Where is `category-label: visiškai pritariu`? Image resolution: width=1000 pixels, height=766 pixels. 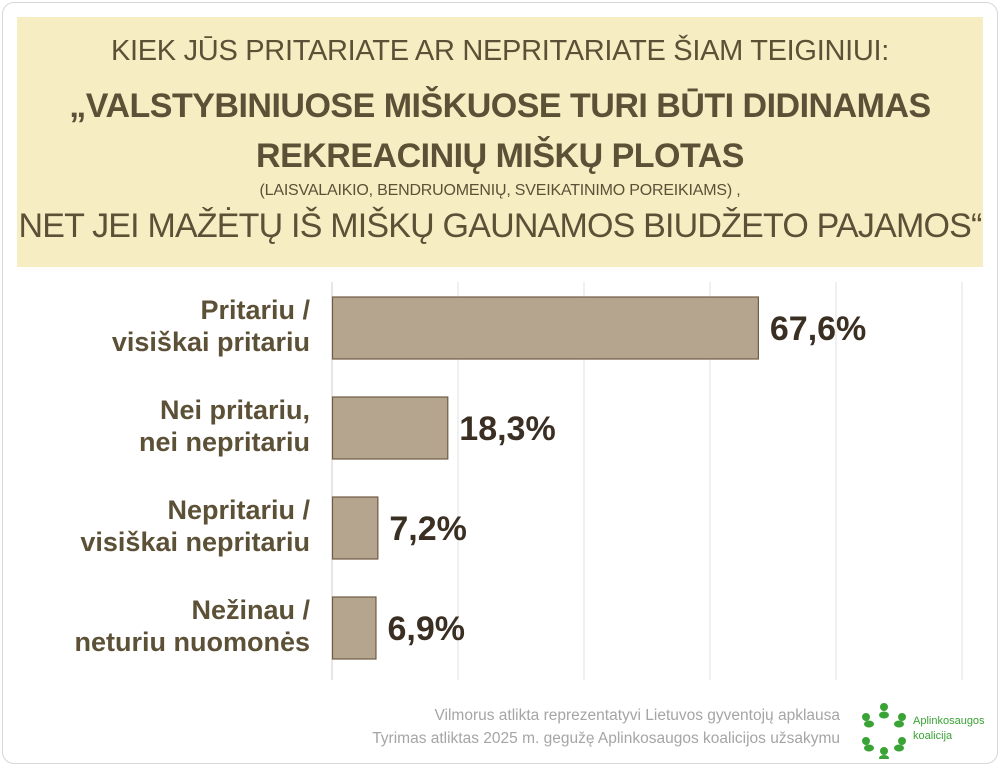 category-label: visiškai pritariu is located at coordinates (211, 342).